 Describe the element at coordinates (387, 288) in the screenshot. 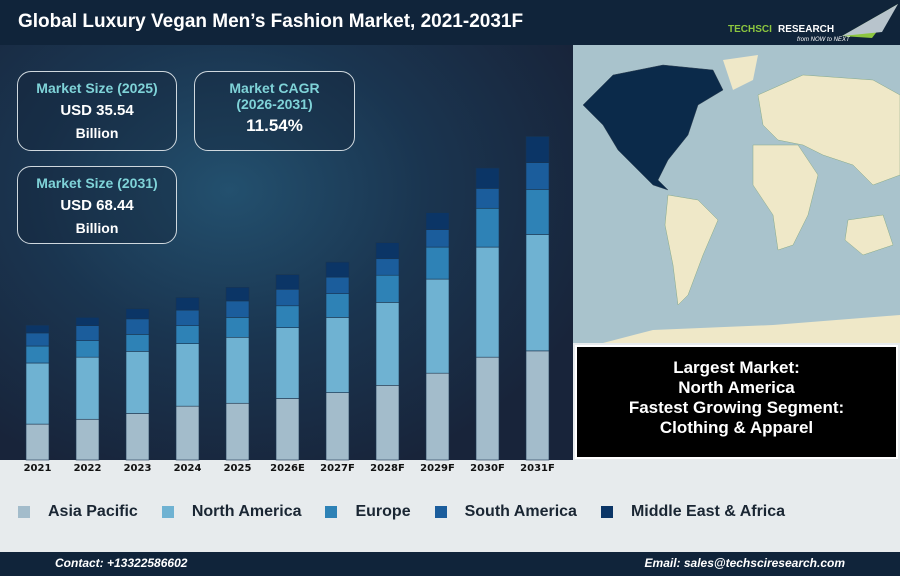

I see `bar-segment-europe-2028F` at that location.